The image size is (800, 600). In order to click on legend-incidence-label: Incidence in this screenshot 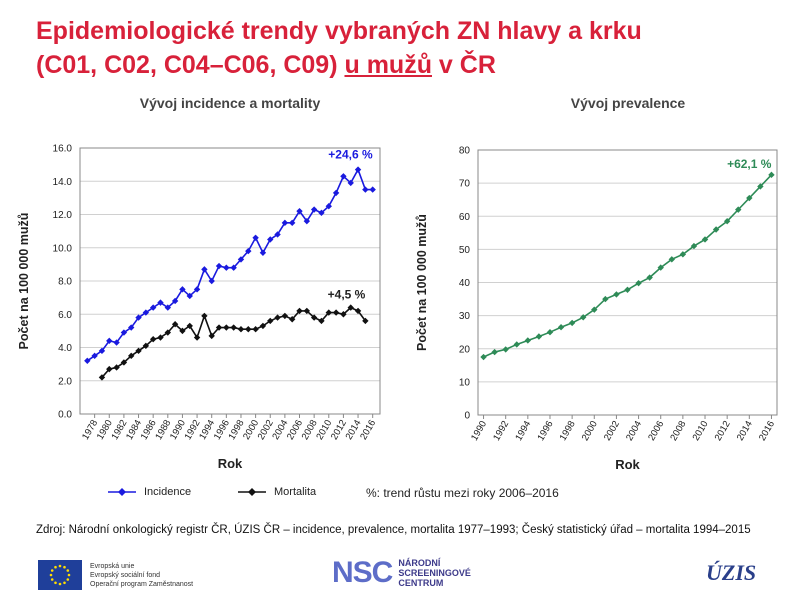, I will do `click(168, 492)`.